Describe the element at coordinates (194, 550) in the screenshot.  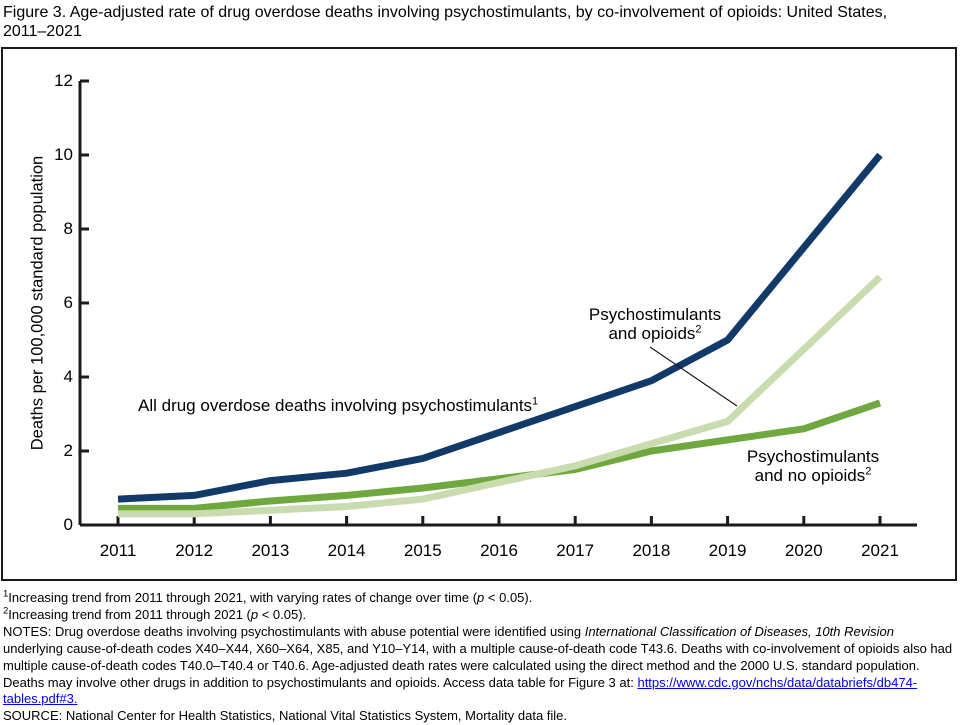
I see `x-tick-label: 2012` at that location.